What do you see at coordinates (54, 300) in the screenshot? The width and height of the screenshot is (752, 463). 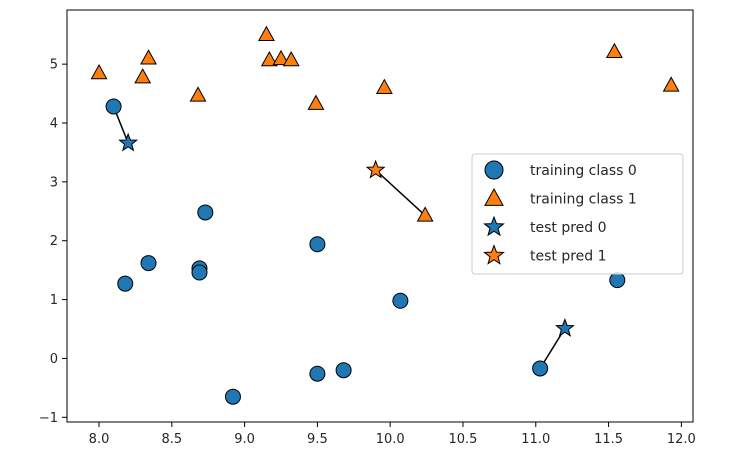 I see `y-tick-label: 1` at bounding box center [54, 300].